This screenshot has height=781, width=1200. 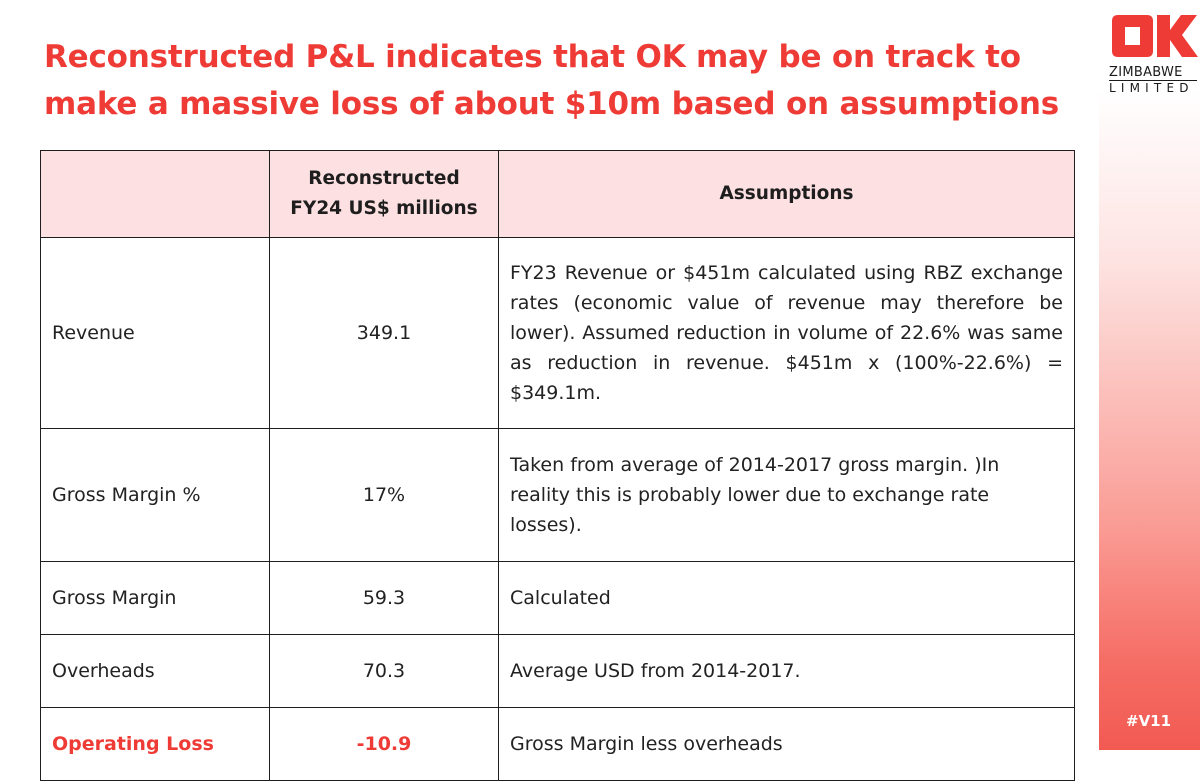 I want to click on row-label: Gross Margin %, so click(x=155, y=495).